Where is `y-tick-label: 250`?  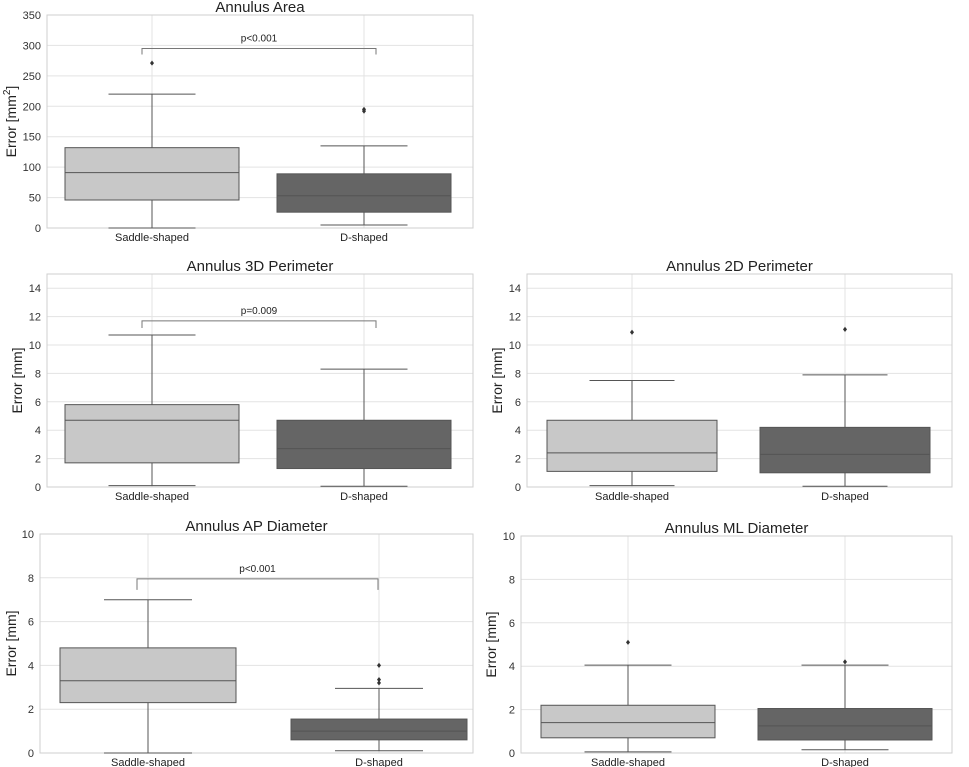 y-tick-label: 250 is located at coordinates (32, 77).